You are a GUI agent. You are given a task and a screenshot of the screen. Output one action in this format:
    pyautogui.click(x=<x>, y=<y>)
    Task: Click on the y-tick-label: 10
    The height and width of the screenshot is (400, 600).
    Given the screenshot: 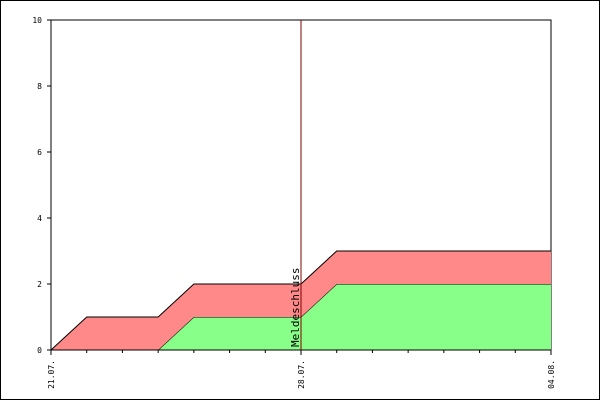 What is the action you would take?
    pyautogui.click(x=37, y=20)
    